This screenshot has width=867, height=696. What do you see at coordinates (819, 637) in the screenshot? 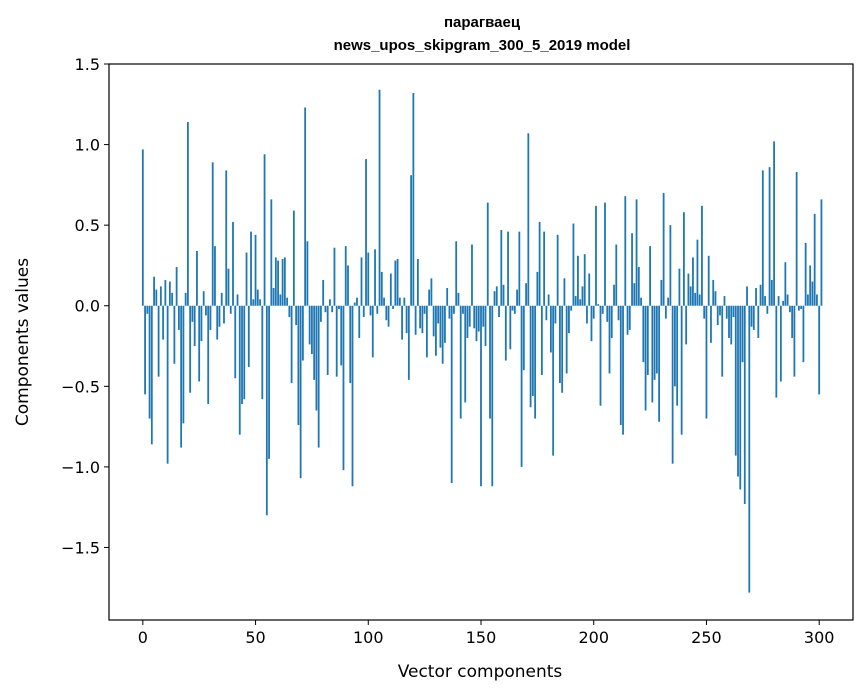
I see `x-tick-label: 300` at bounding box center [819, 637].